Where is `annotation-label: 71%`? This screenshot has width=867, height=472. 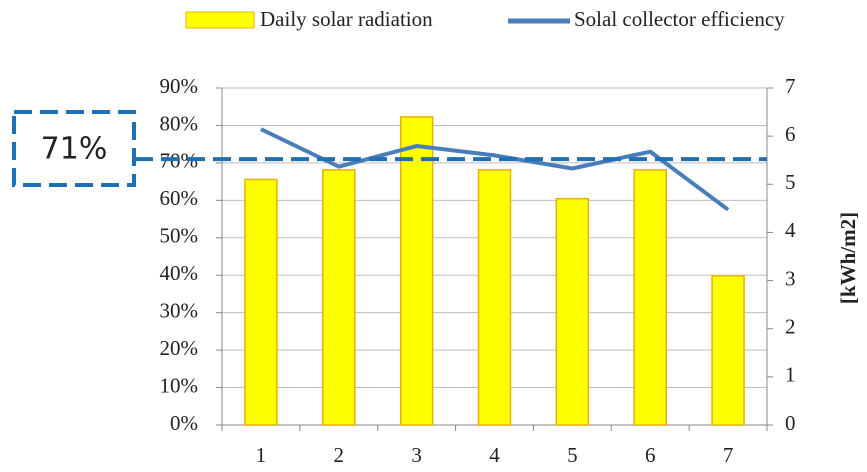 annotation-label: 71% is located at coordinates (74, 149).